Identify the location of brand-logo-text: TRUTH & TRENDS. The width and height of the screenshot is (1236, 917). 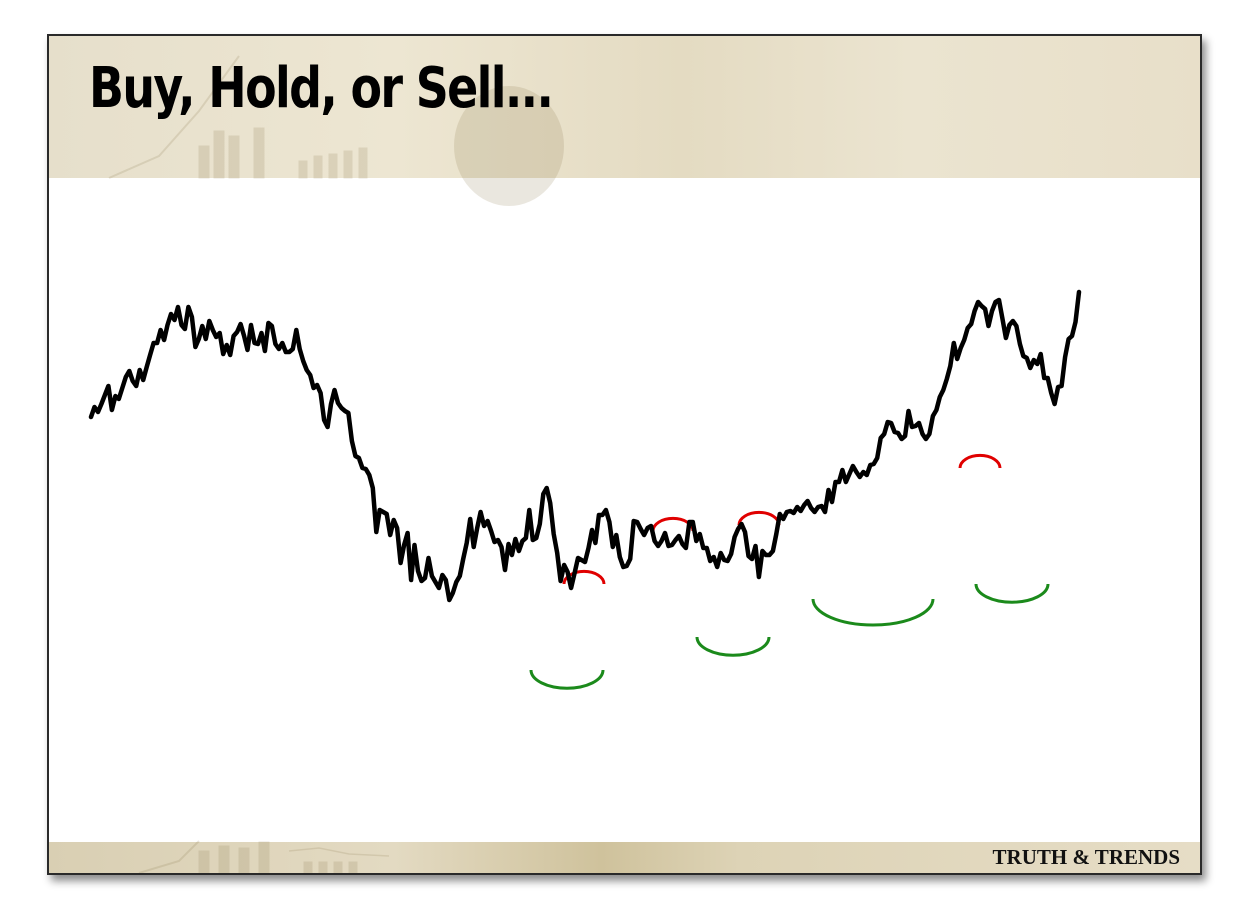
(1086, 857).